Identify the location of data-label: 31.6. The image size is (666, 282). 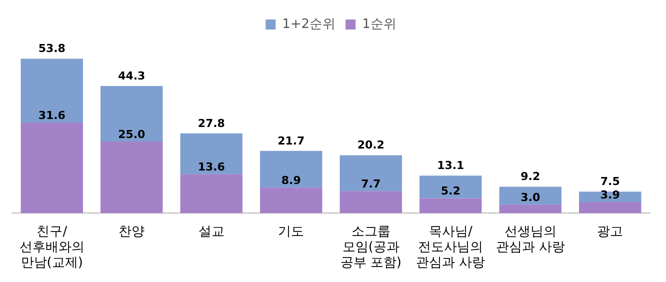
(52, 115).